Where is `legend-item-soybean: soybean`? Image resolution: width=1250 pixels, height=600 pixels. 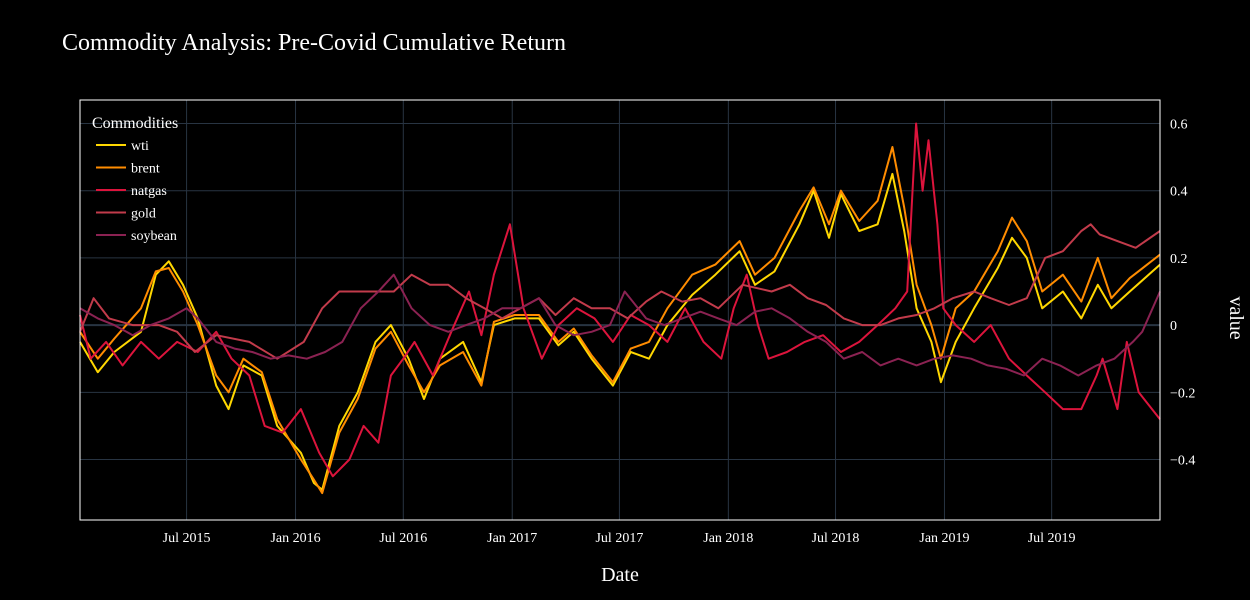 legend-item-soybean: soybean is located at coordinates (136, 236).